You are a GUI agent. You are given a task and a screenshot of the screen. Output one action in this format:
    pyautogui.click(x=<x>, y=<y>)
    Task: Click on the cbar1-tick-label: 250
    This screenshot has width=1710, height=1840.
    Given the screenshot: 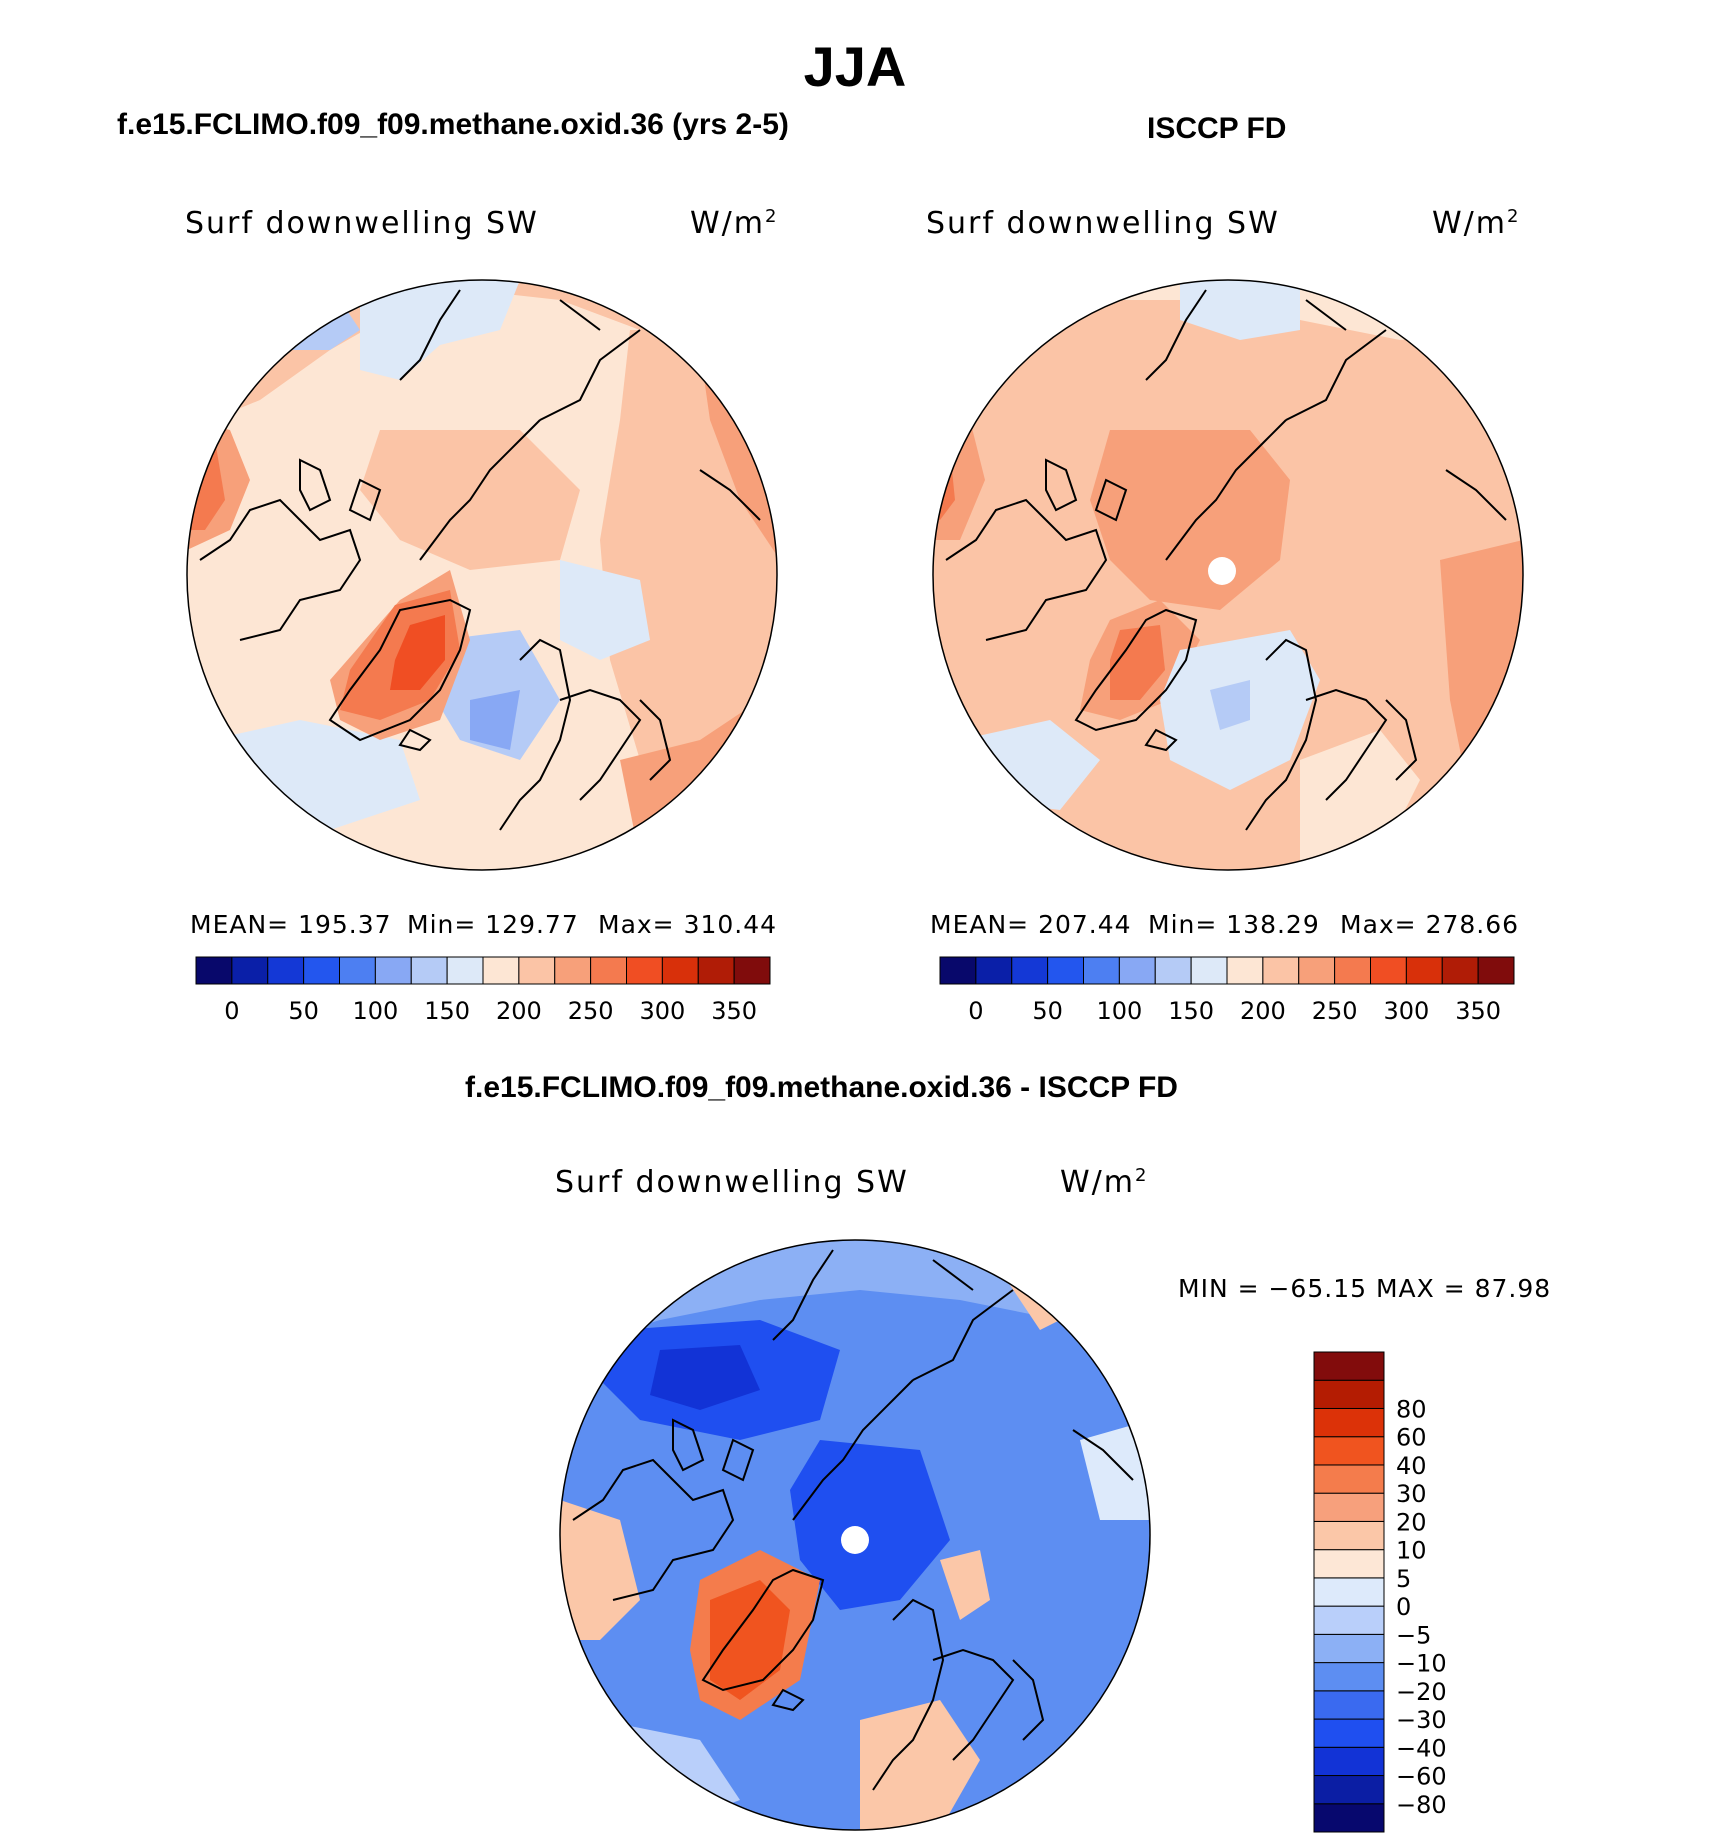 What is the action you would take?
    pyautogui.click(x=591, y=1011)
    